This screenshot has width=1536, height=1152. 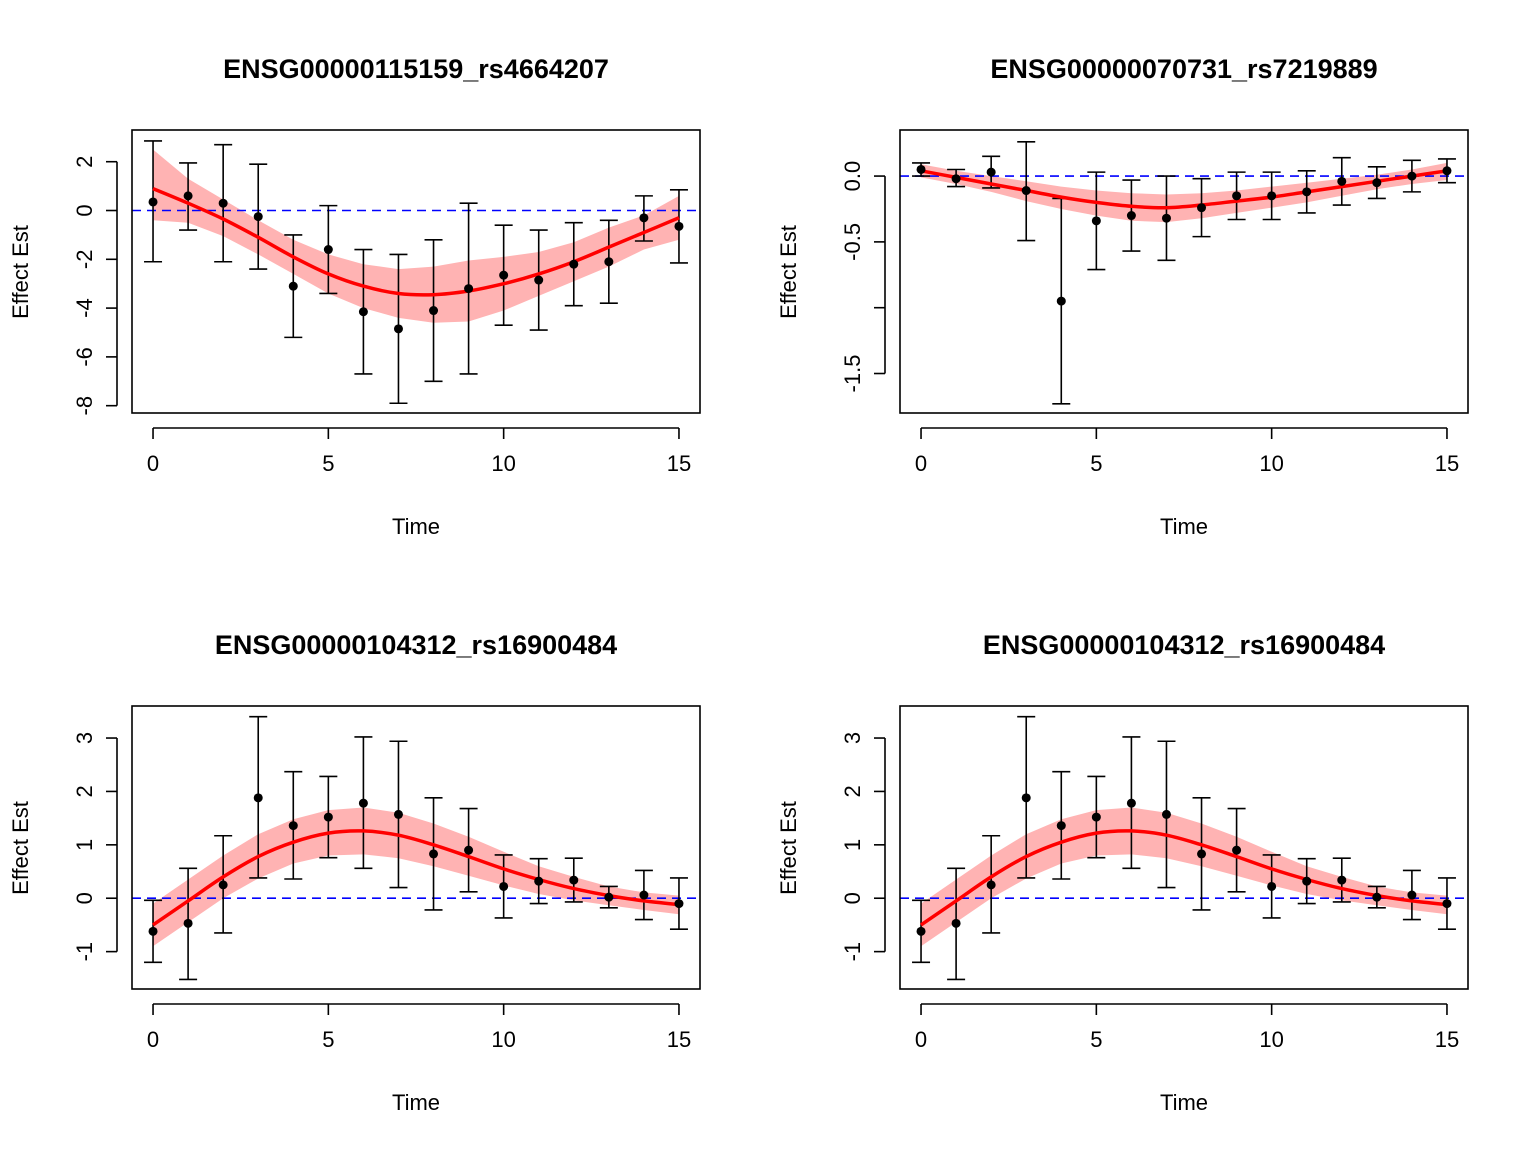 I want to click on y-tick-label: -6, so click(x=84, y=357).